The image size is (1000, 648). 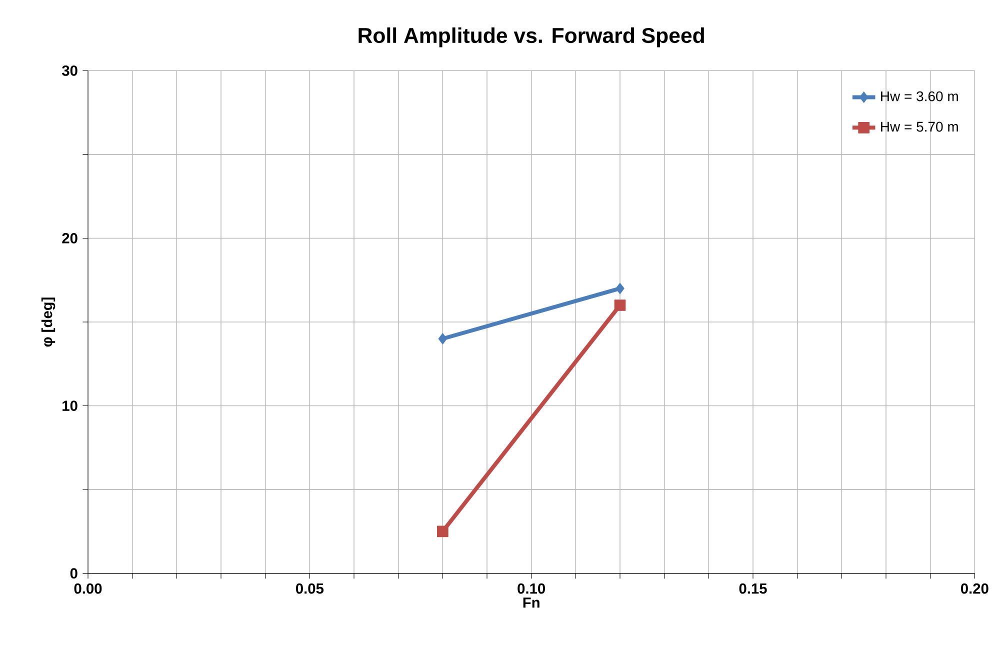 I want to click on y-tick-label: 0, so click(x=74, y=573).